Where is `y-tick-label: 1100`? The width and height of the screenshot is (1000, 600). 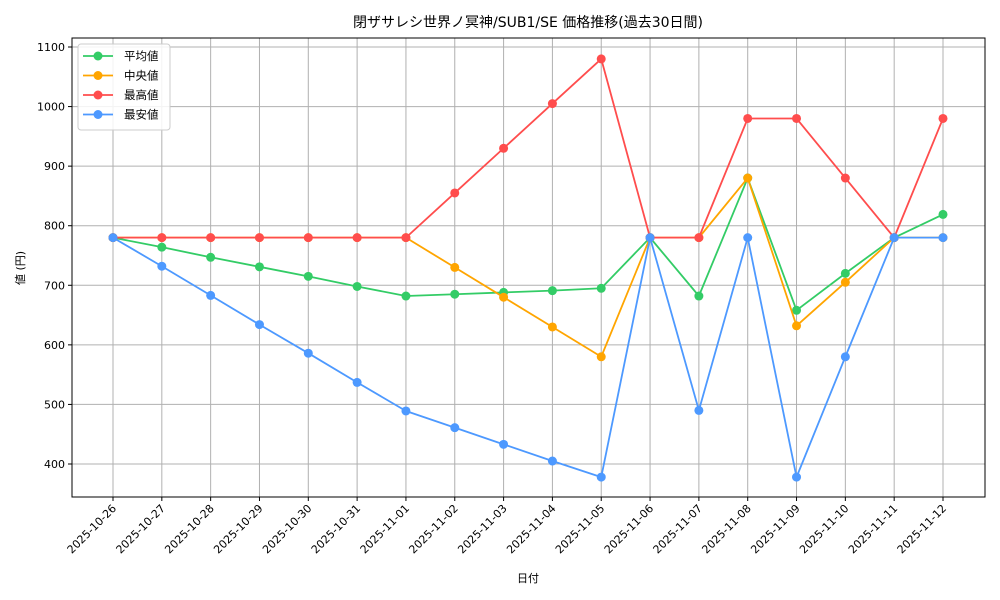 y-tick-label: 1100 is located at coordinates (51, 47).